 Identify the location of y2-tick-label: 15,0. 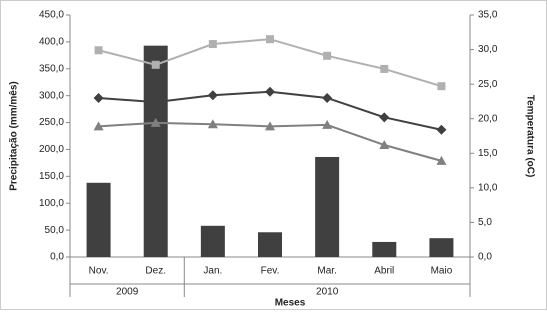
(488, 153).